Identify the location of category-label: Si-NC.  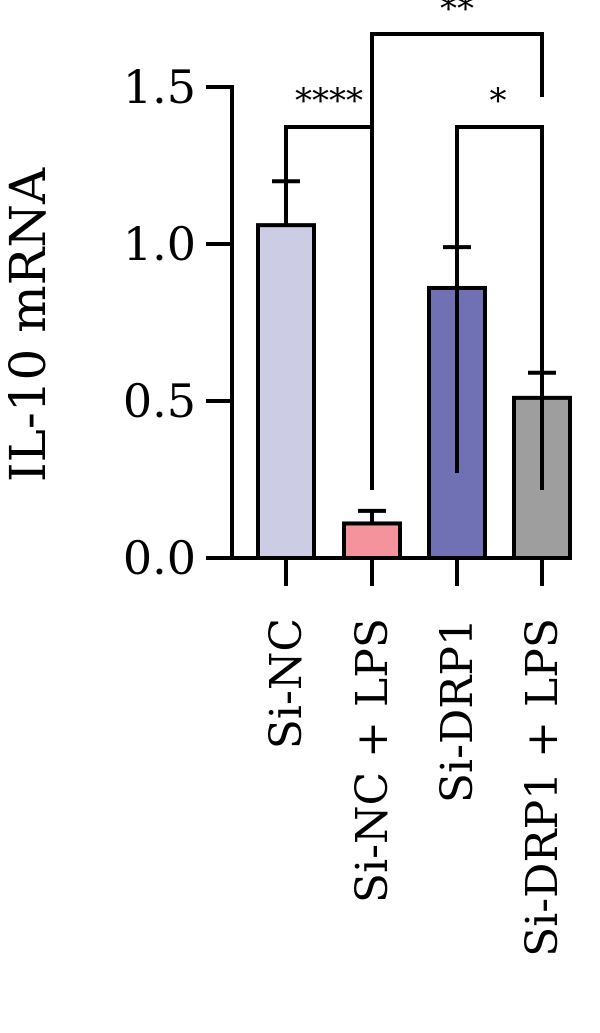
(286, 683).